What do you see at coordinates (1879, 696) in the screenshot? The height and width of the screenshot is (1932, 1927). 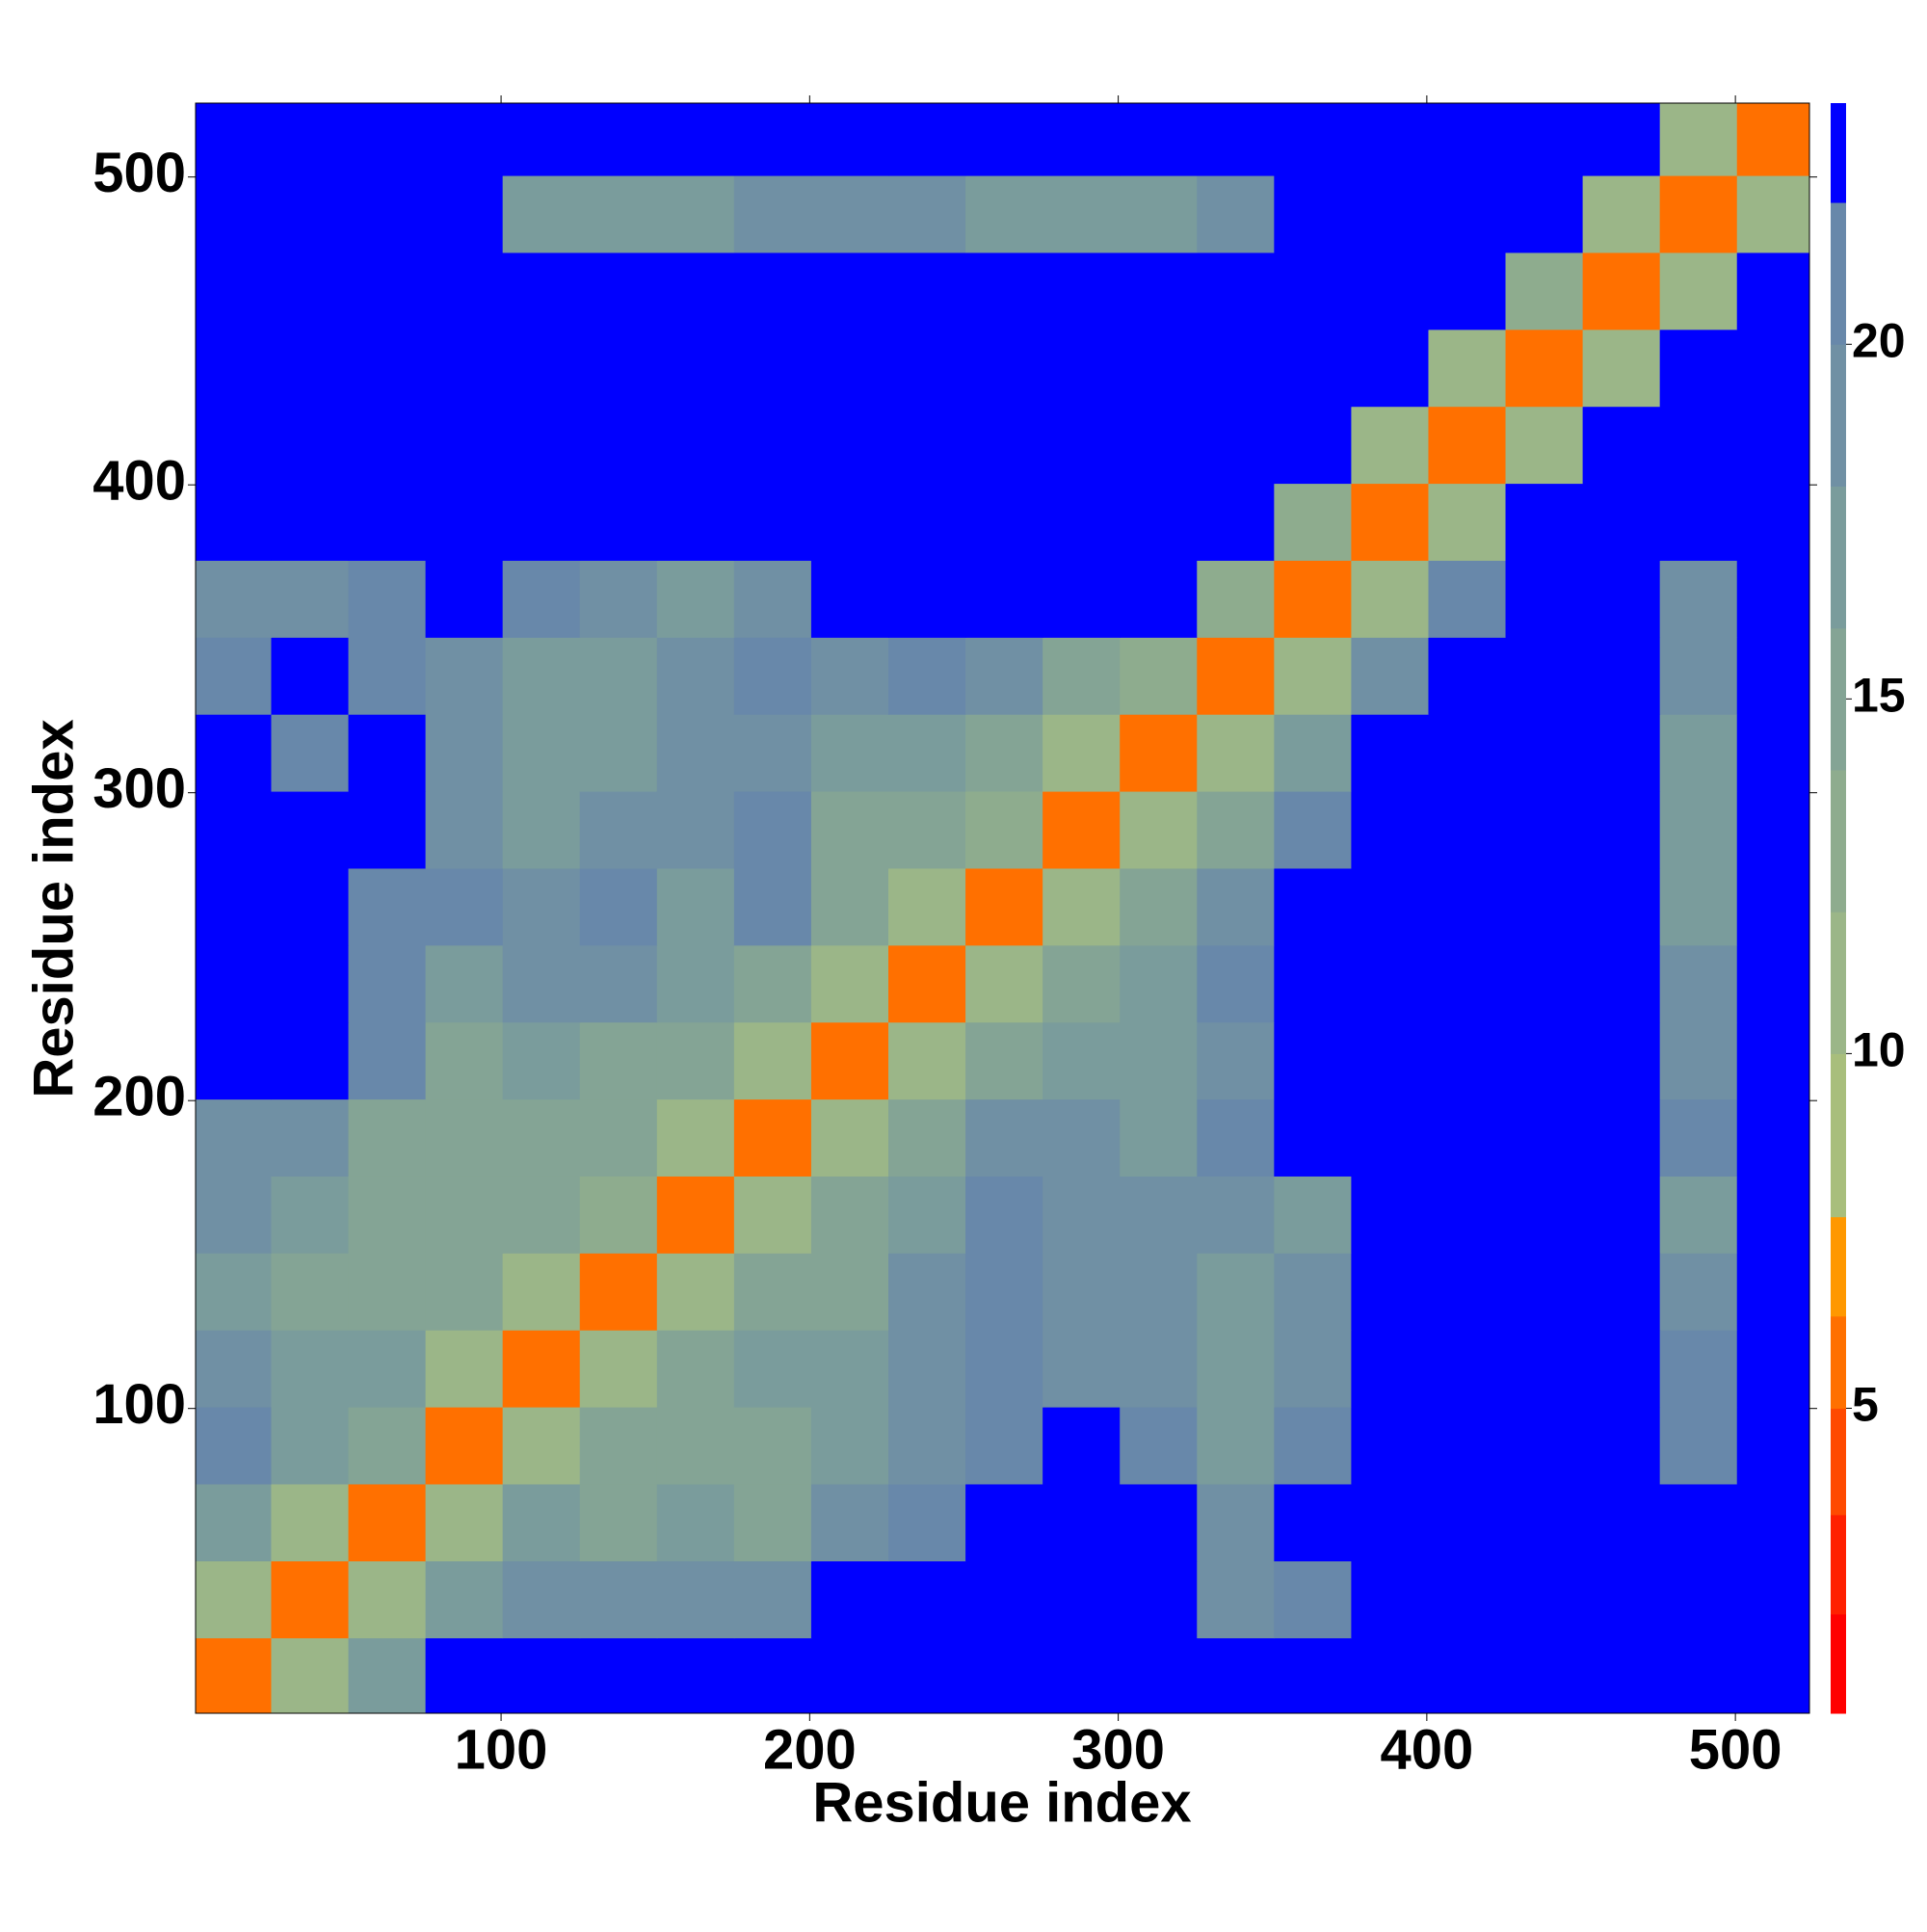 I see `colorbar-tick-label: 15` at bounding box center [1879, 696].